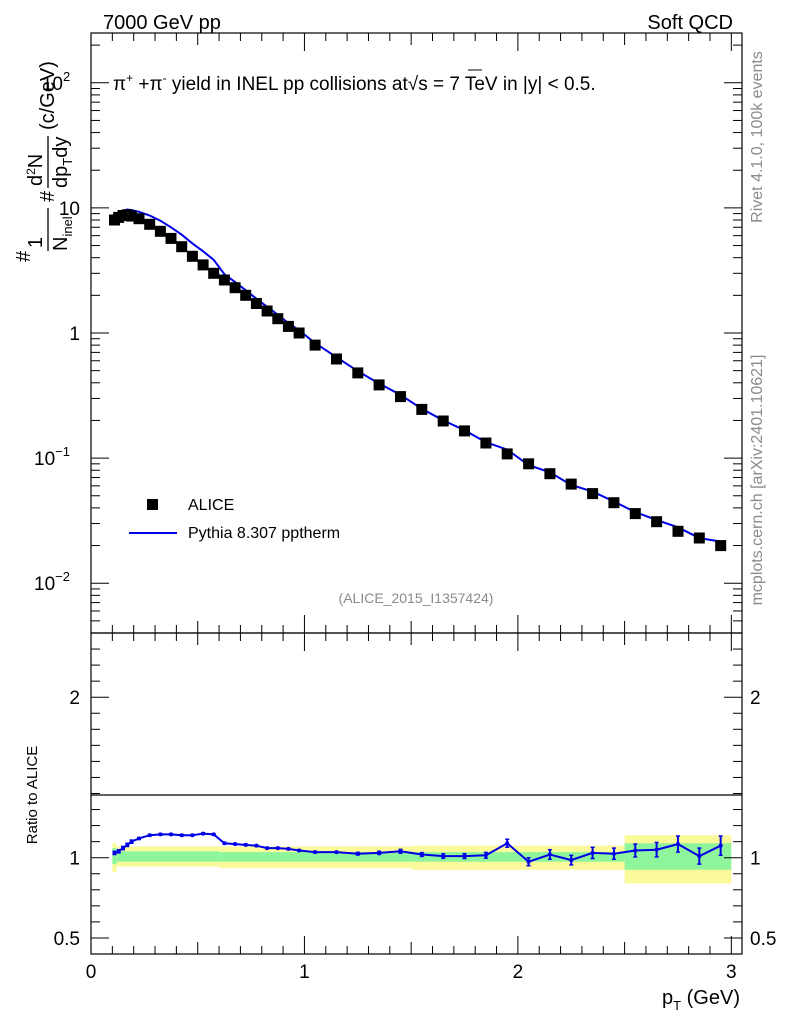 Image resolution: width=786 pixels, height=1024 pixels. What do you see at coordinates (304, 972) in the screenshot?
I see `x-tick-label: 1` at bounding box center [304, 972].